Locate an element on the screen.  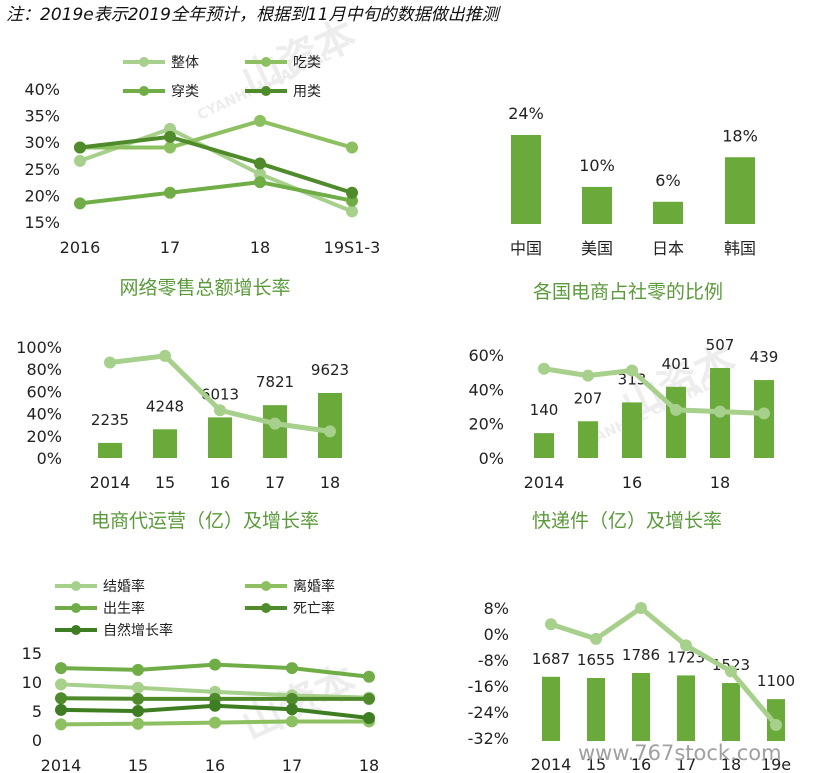
y-tick-label: -16% is located at coordinates (488, 686).